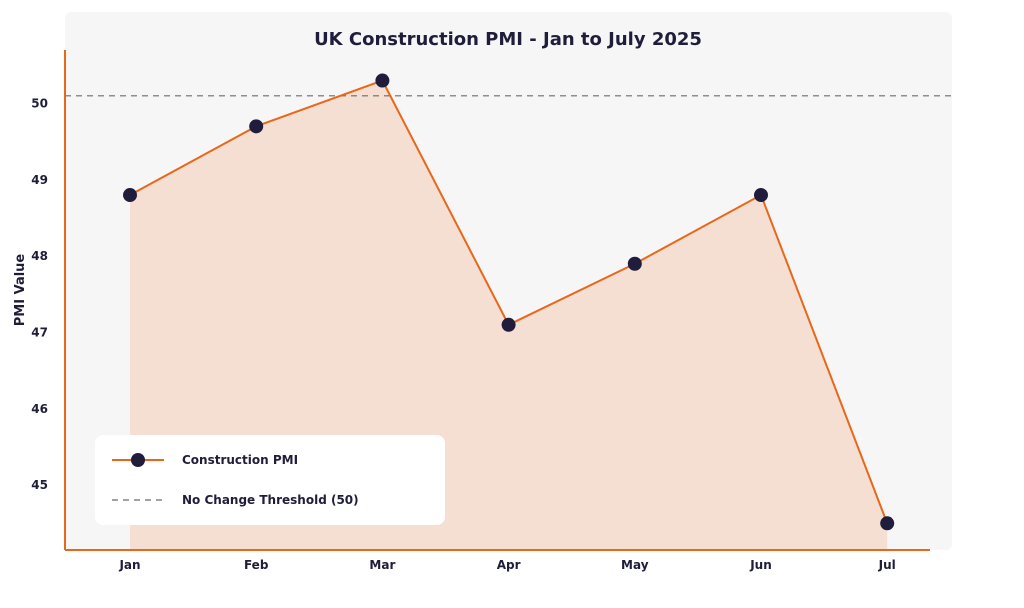  What do you see at coordinates (508, 39) in the screenshot?
I see `chart-title: UK Construction PMI - Jan to July 2025` at bounding box center [508, 39].